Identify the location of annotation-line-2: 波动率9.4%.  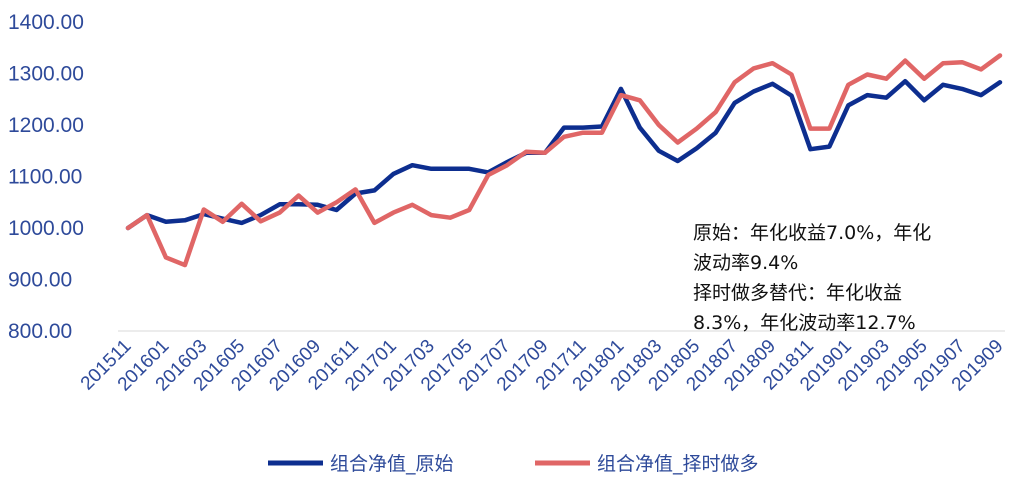
(746, 263).